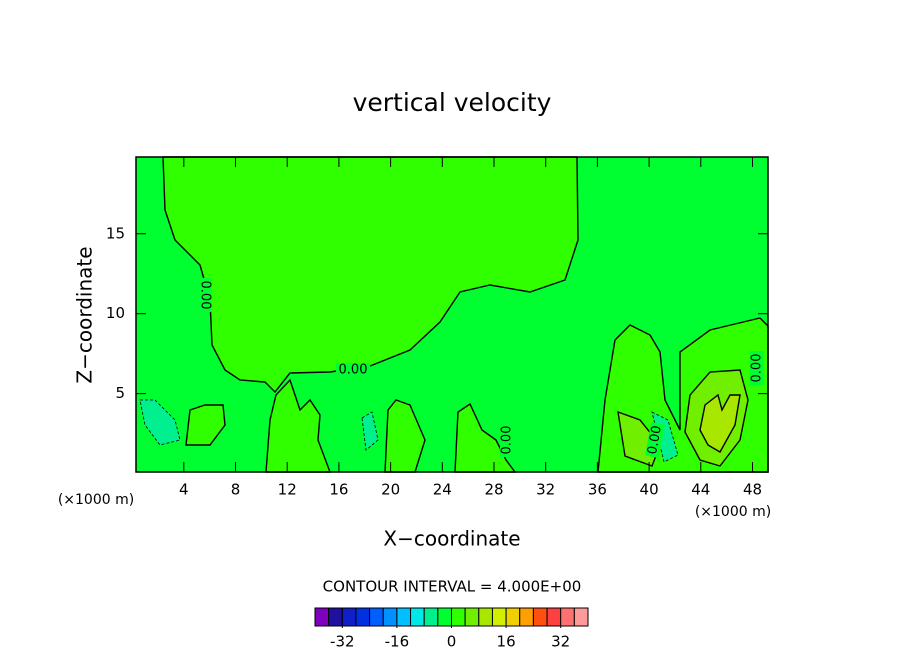 This screenshot has height=654, width=904. I want to click on x-tick-label: 16, so click(338, 490).